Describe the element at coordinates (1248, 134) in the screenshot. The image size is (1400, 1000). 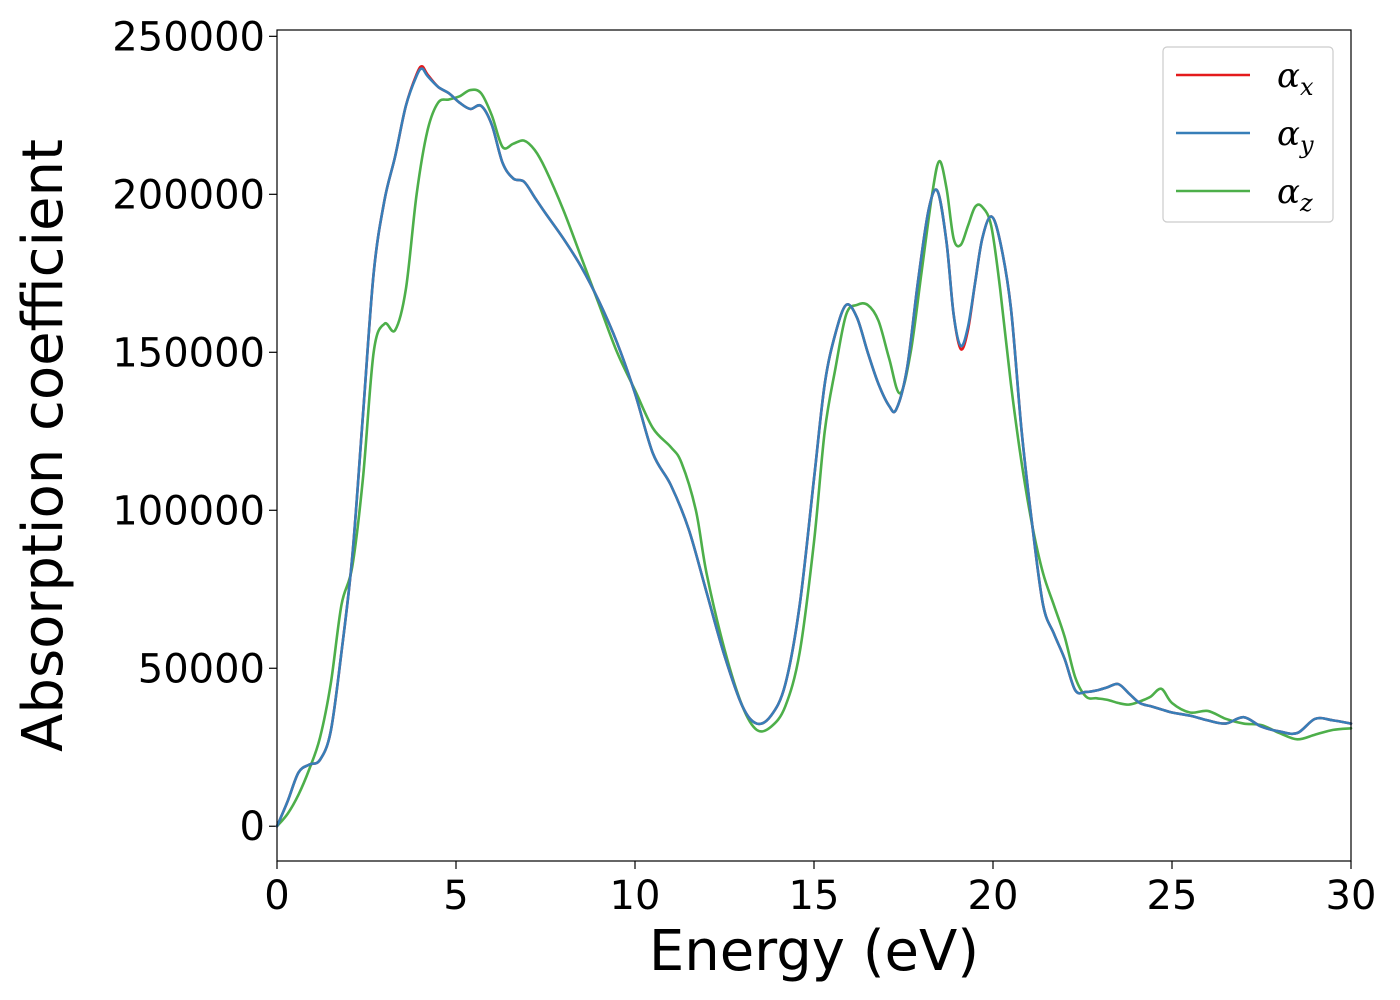
I see `legend-box` at that location.